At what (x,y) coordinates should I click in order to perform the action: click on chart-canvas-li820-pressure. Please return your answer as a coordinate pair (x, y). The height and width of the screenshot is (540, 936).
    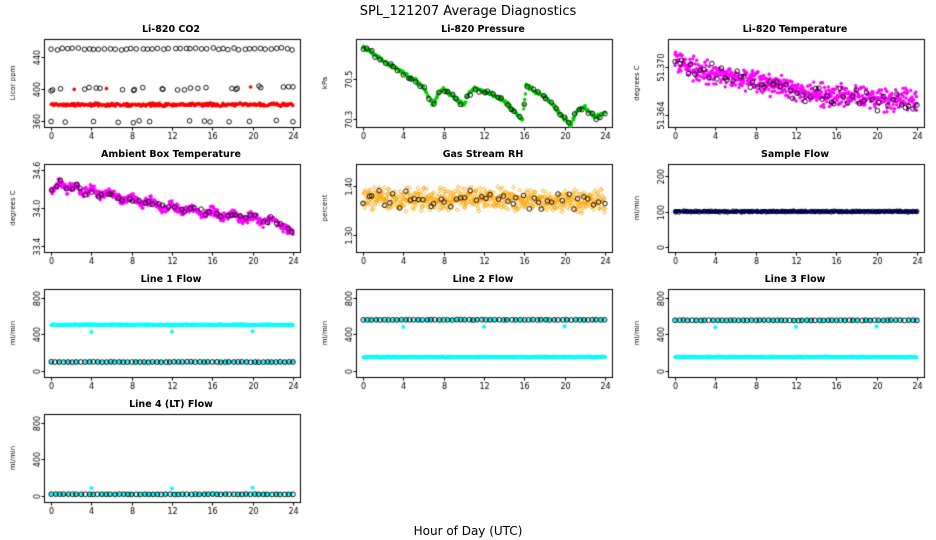
    Looking at the image, I should click on (468, 89).